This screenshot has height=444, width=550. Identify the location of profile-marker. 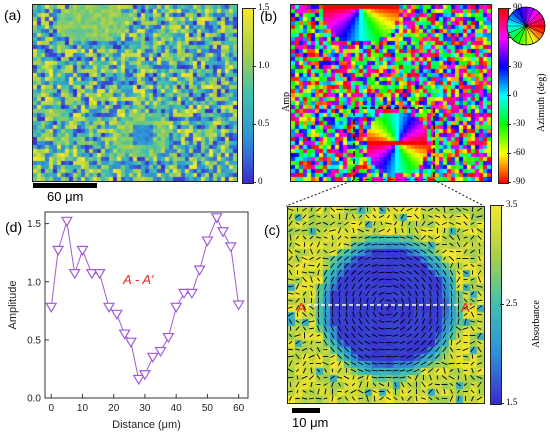
(207, 241).